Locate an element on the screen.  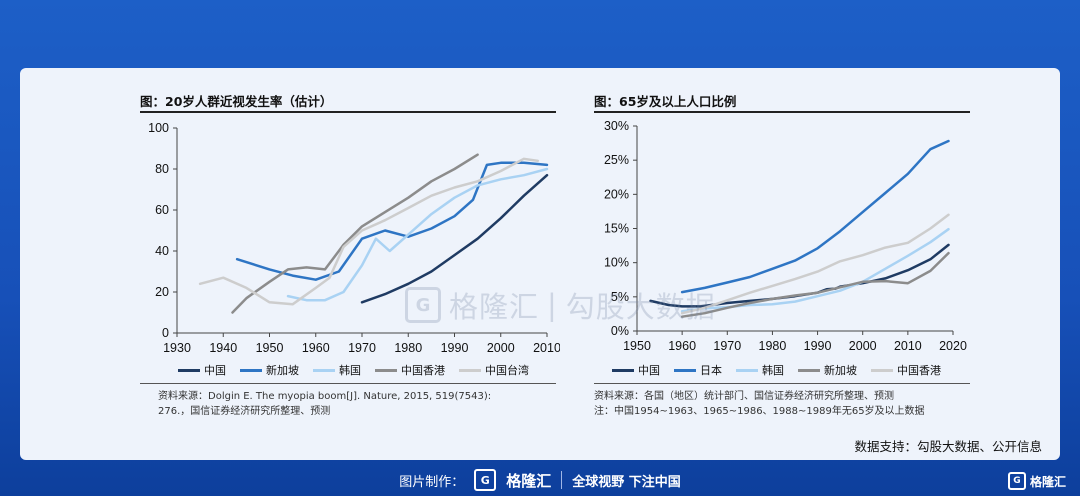
x-tick-label: 1930 is located at coordinates (177, 348).